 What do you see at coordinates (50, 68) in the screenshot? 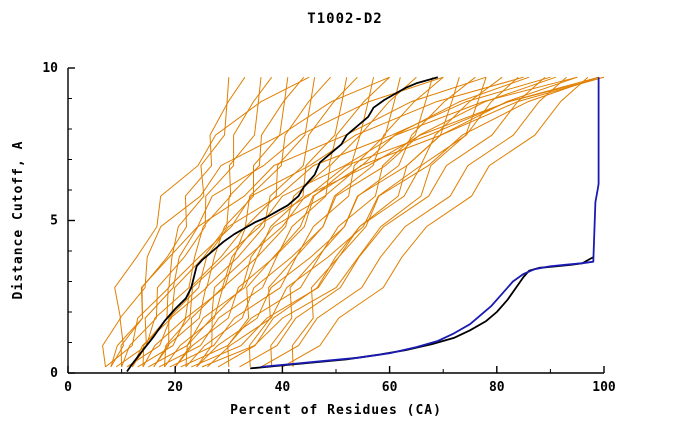
I see `y-tick-label: 10` at bounding box center [50, 68].